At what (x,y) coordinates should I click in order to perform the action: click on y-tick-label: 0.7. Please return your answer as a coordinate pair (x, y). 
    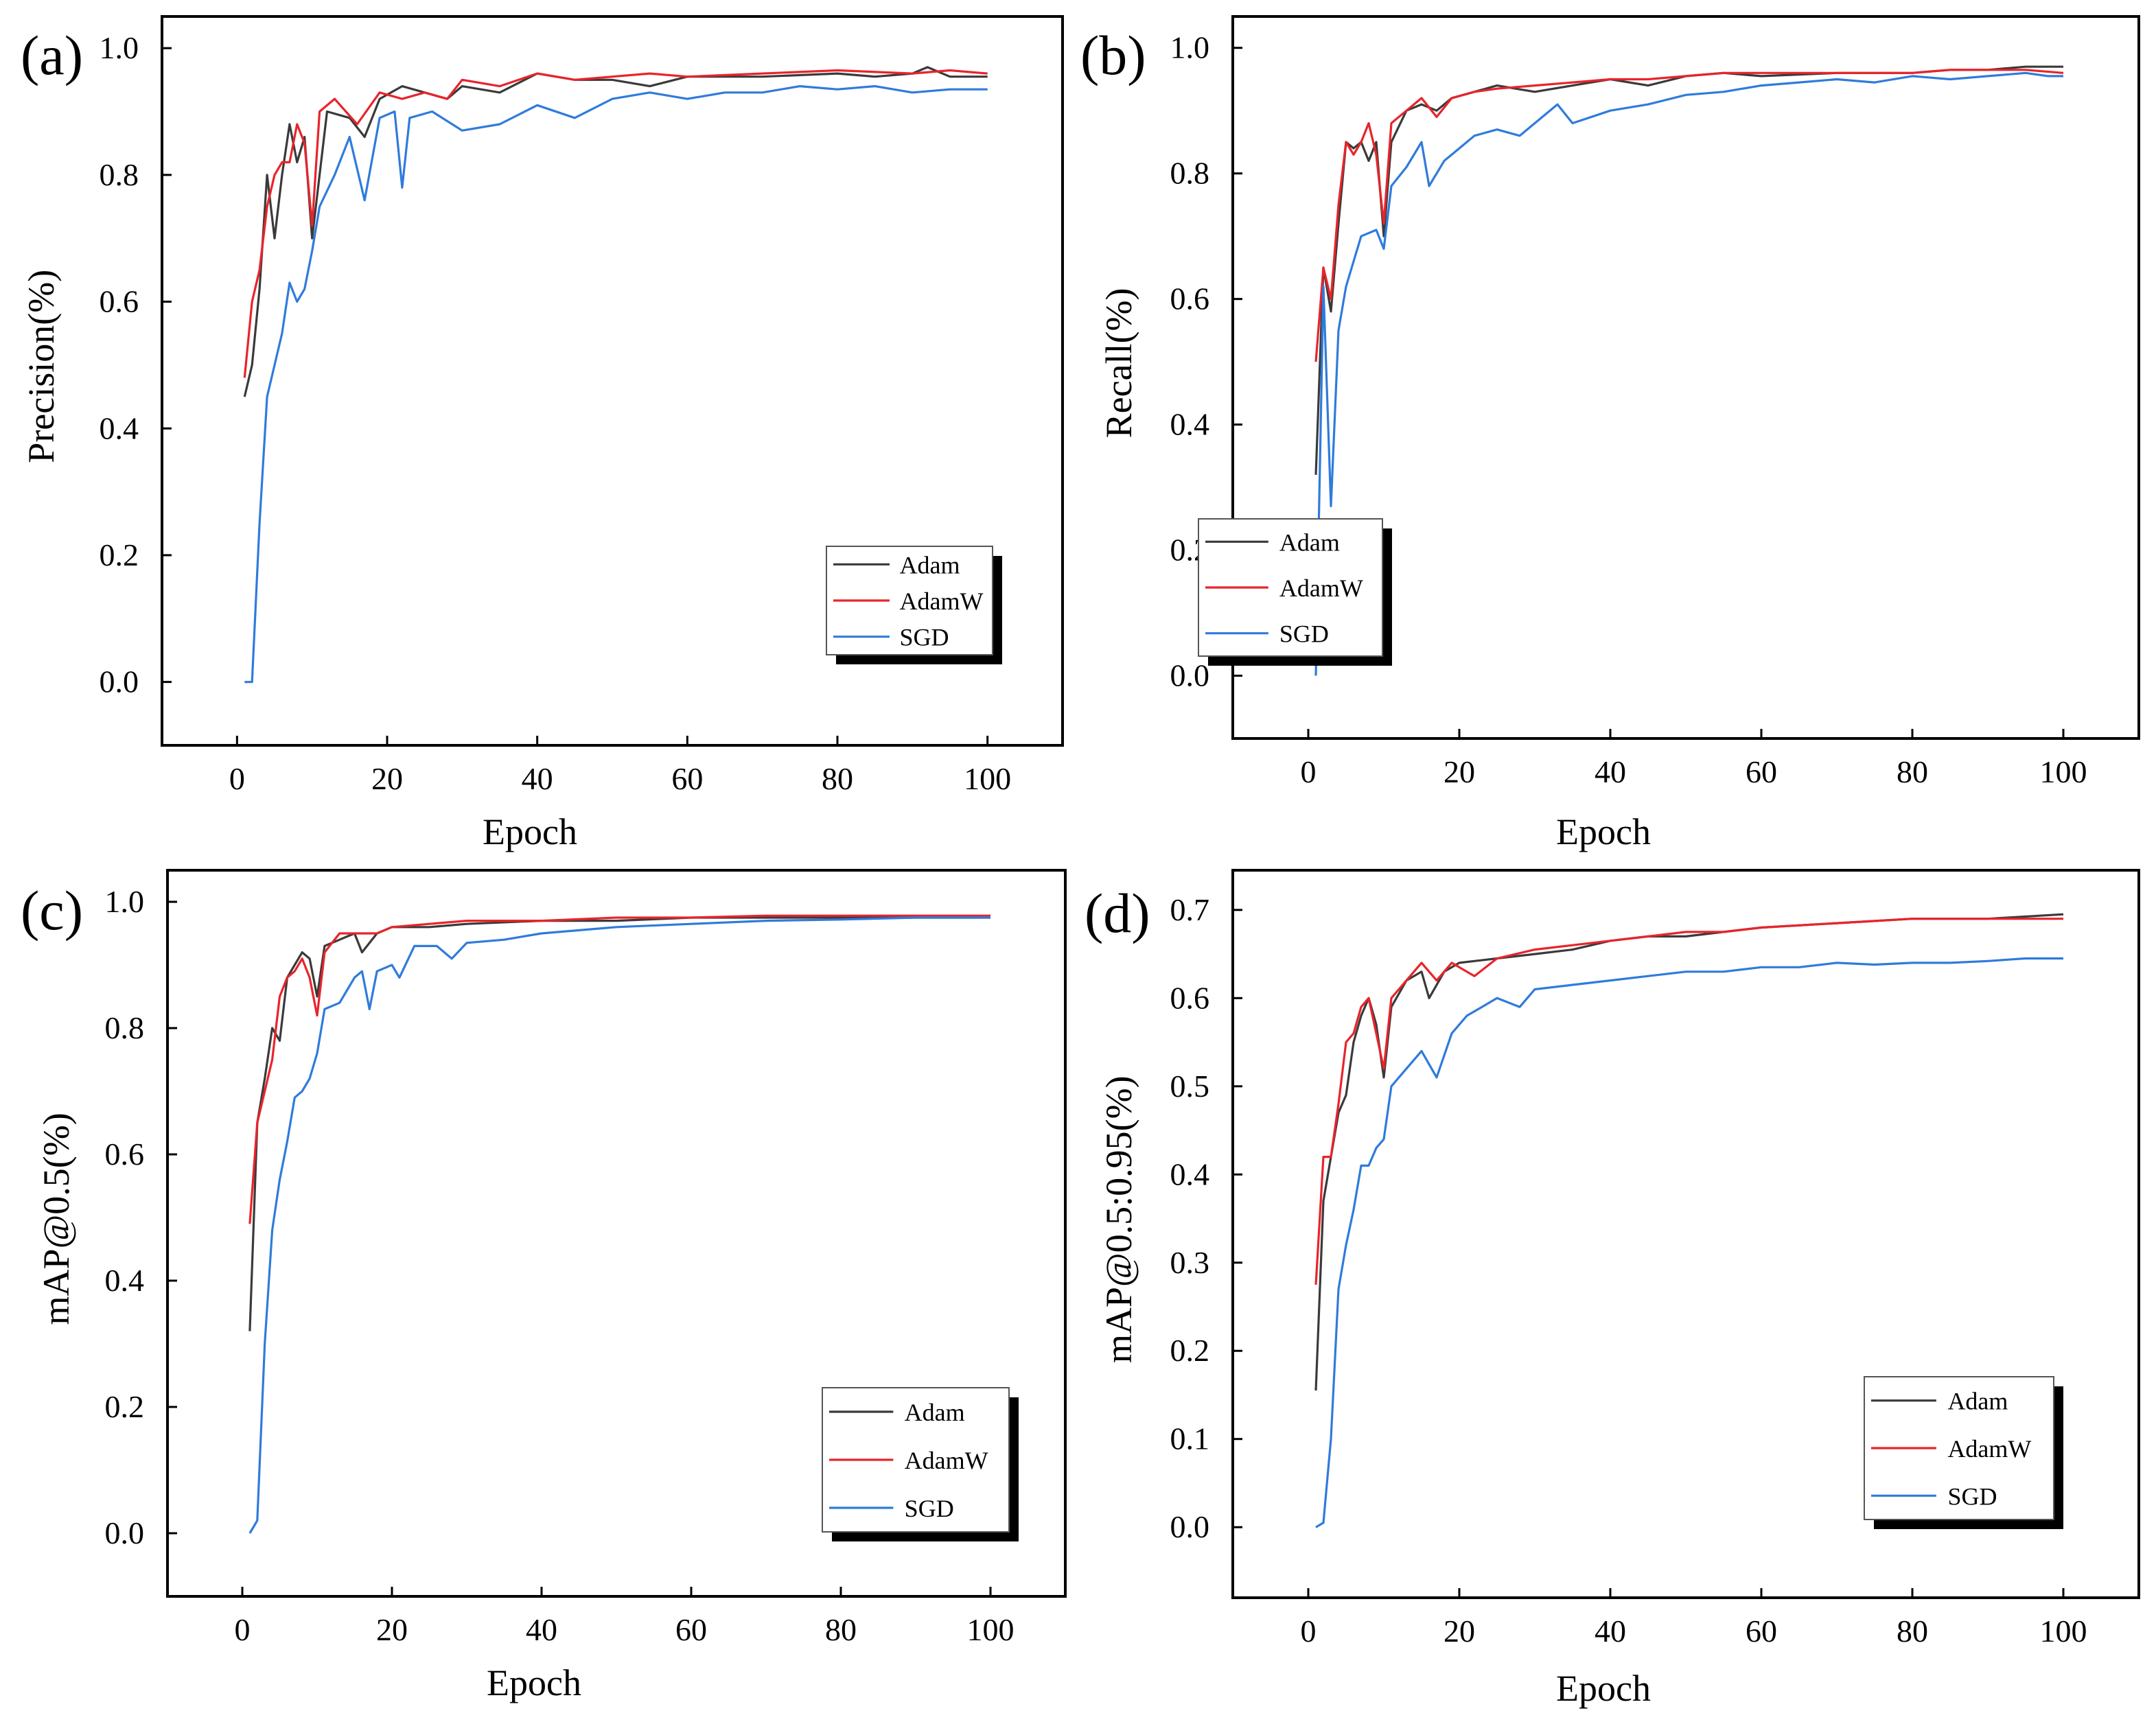
    Looking at the image, I should click on (1190, 910).